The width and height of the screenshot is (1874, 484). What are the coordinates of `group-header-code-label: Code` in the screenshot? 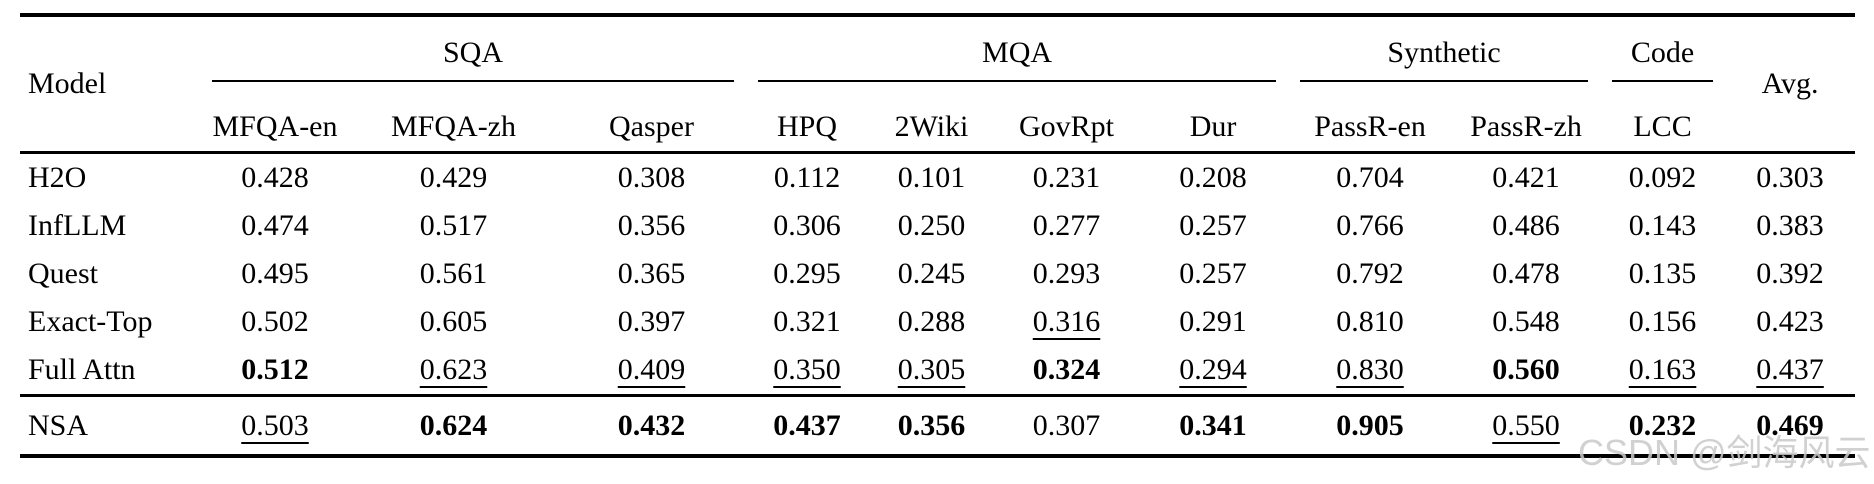 It's located at (1663, 60).